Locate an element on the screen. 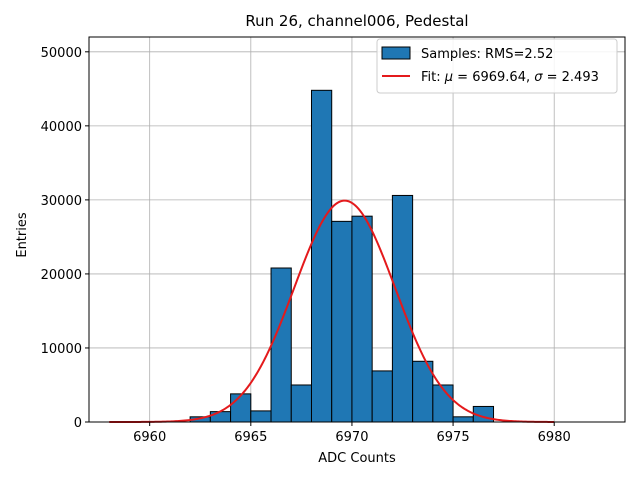  legend-samples-label: Samples: RMS=2.52 is located at coordinates (487, 54).